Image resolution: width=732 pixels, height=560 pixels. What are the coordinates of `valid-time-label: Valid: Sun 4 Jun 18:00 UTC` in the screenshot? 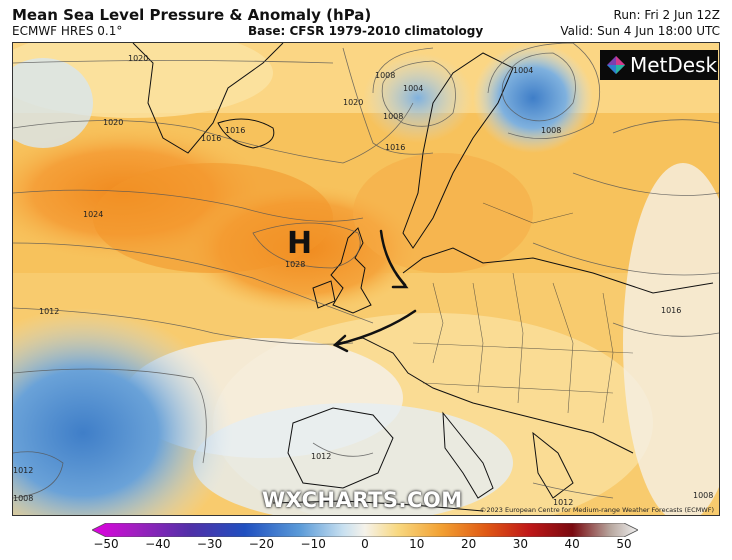 It's located at (640, 31).